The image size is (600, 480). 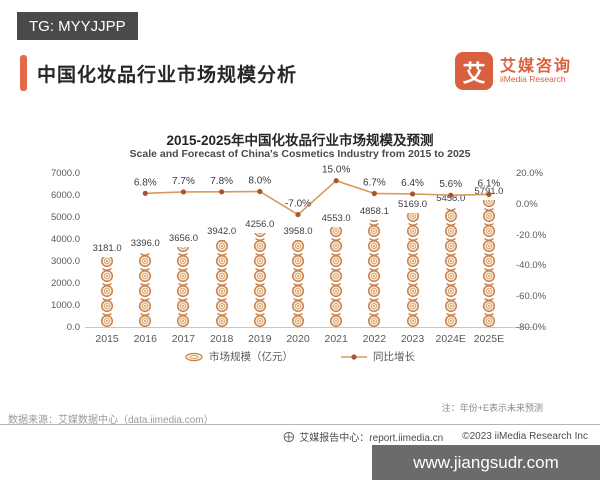 I want to click on bar-2023, so click(x=413, y=270).